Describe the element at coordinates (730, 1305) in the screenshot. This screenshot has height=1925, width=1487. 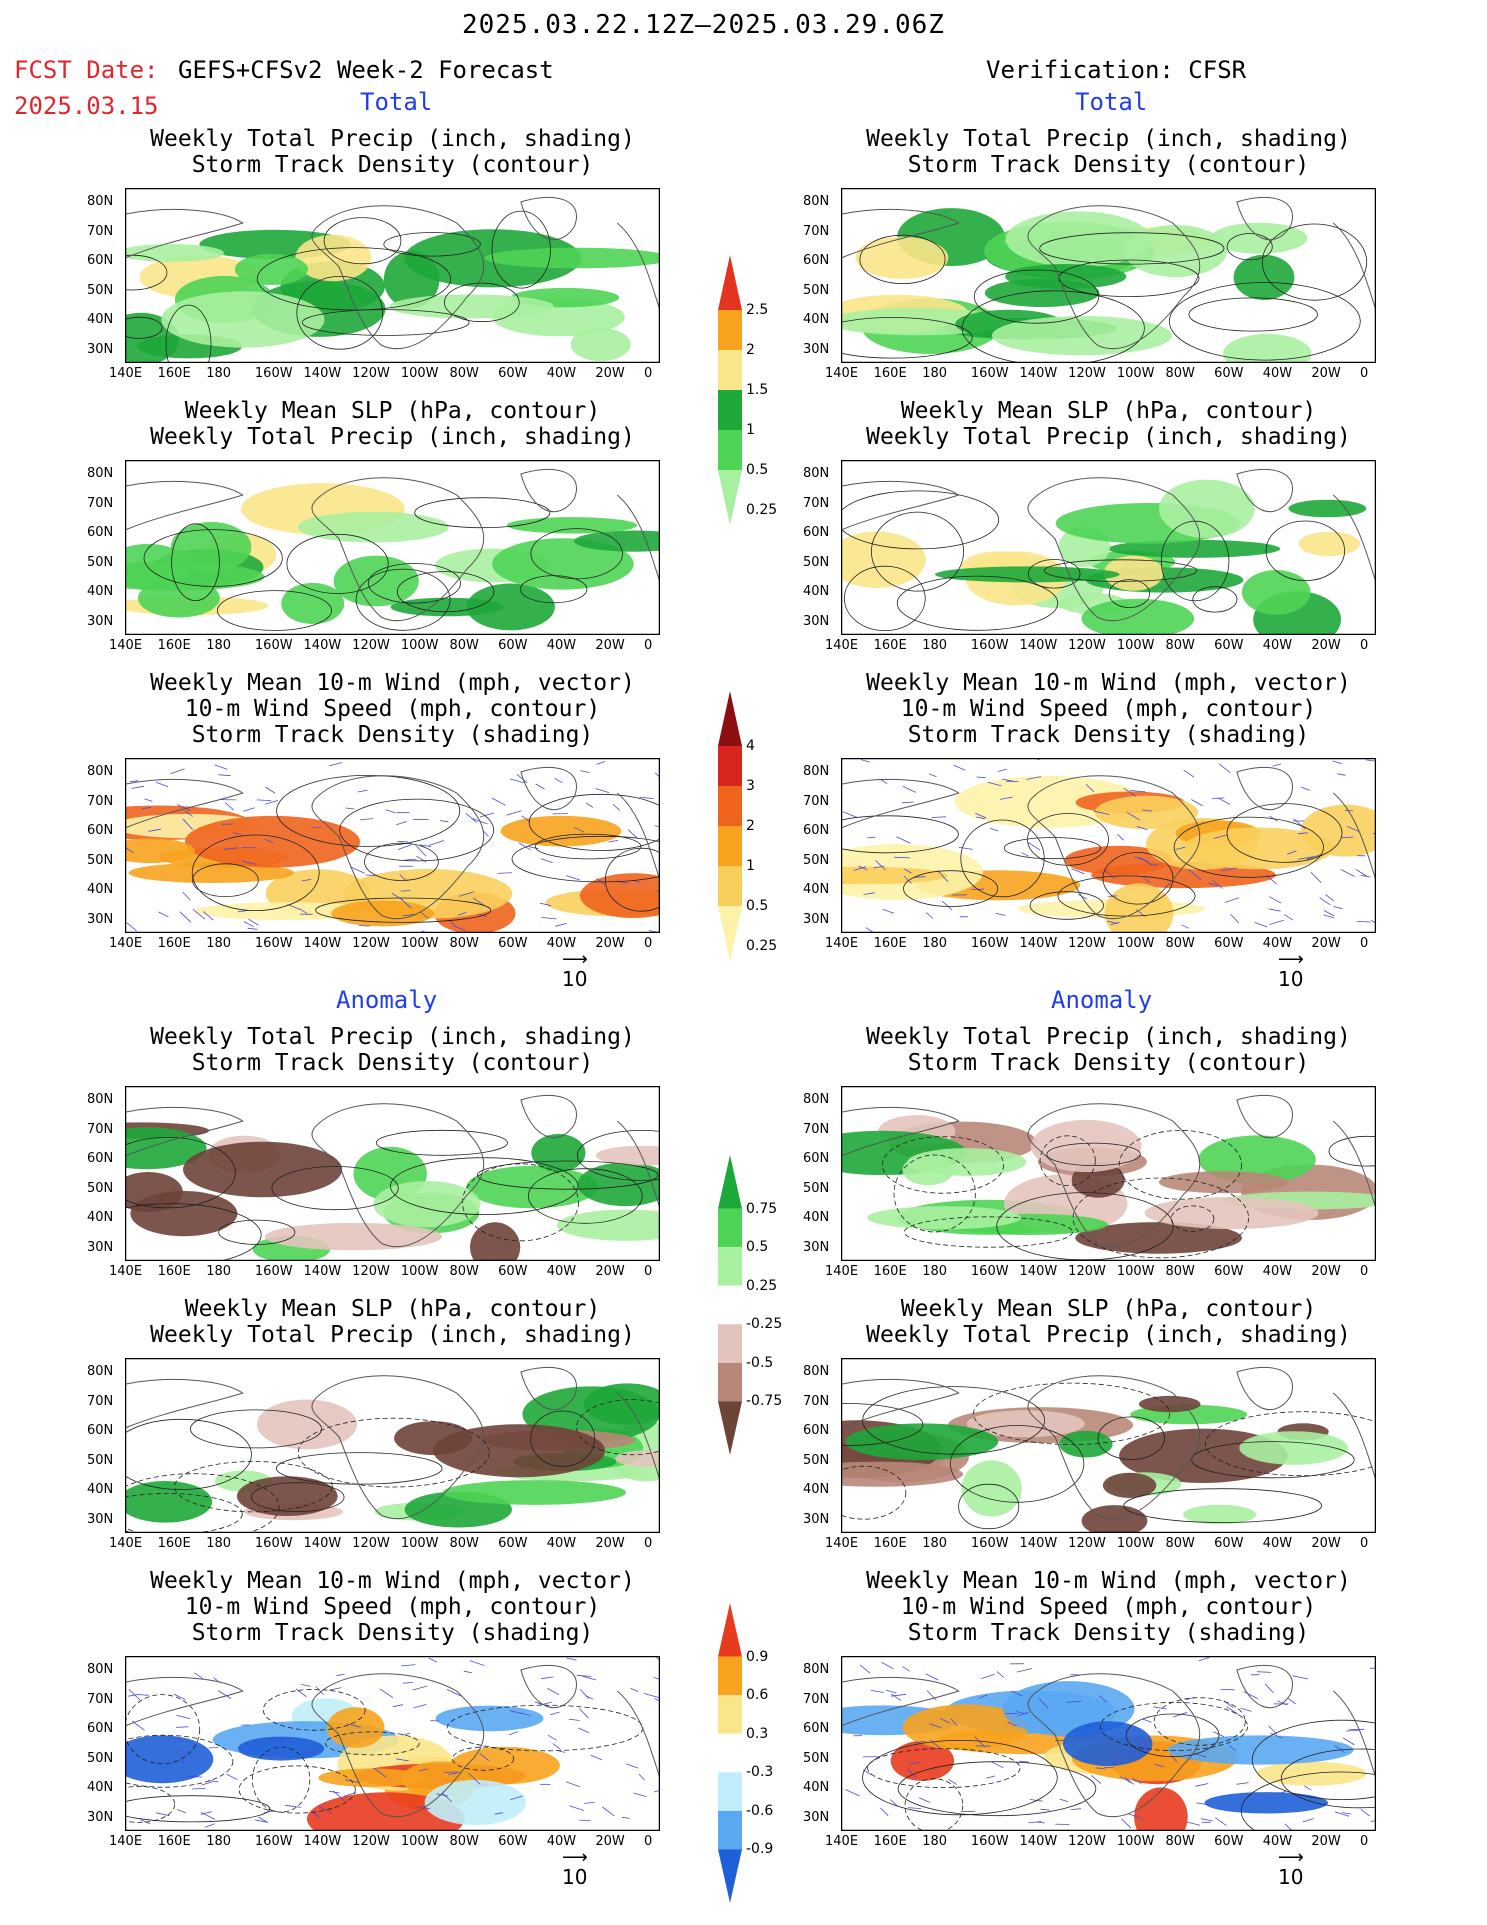
I see `colorbar-precip_anom` at that location.